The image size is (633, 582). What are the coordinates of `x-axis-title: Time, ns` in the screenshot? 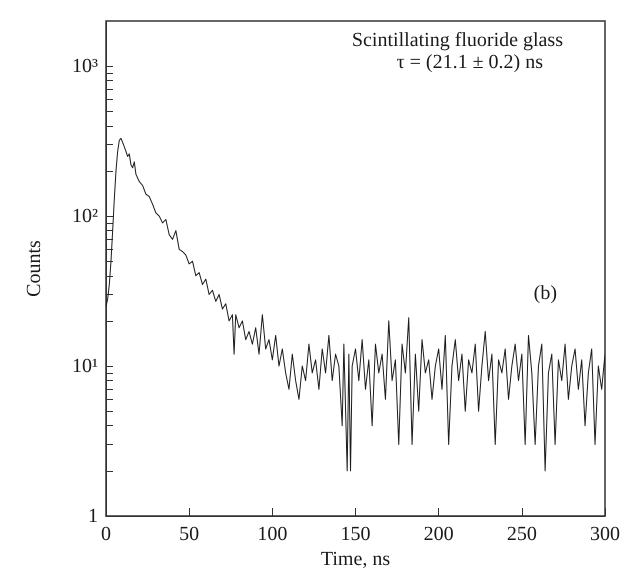 It's located at (355, 559).